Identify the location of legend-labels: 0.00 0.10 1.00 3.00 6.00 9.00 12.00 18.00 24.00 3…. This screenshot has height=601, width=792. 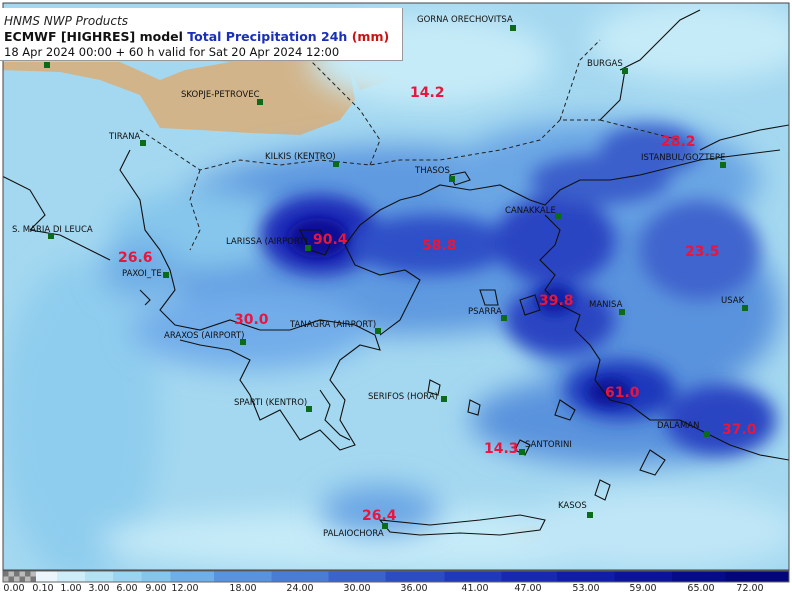
(396, 590).